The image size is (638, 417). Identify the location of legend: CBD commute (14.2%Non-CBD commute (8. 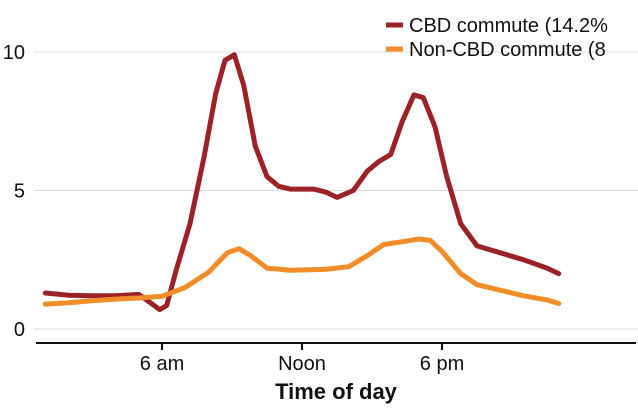
(497, 38).